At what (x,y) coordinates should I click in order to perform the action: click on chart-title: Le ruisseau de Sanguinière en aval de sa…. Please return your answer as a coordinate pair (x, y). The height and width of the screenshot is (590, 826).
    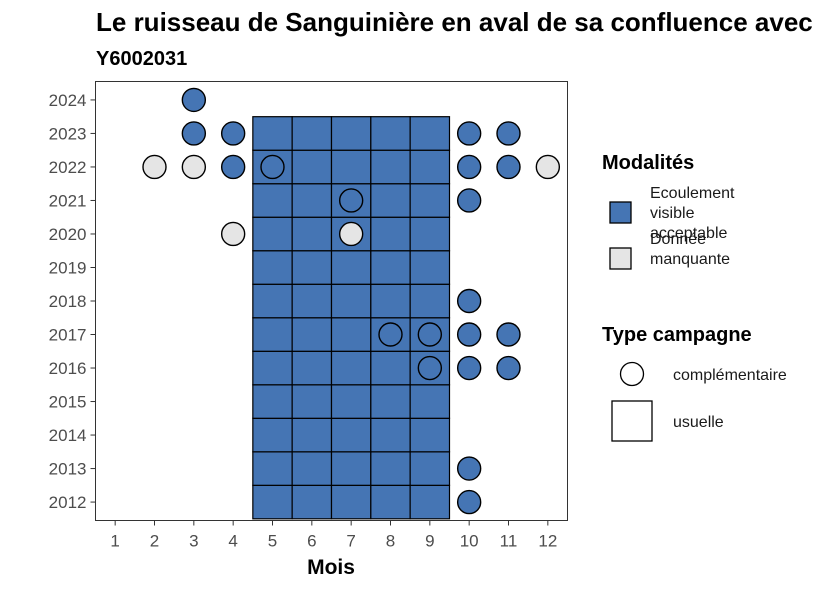
    Looking at the image, I should click on (454, 22).